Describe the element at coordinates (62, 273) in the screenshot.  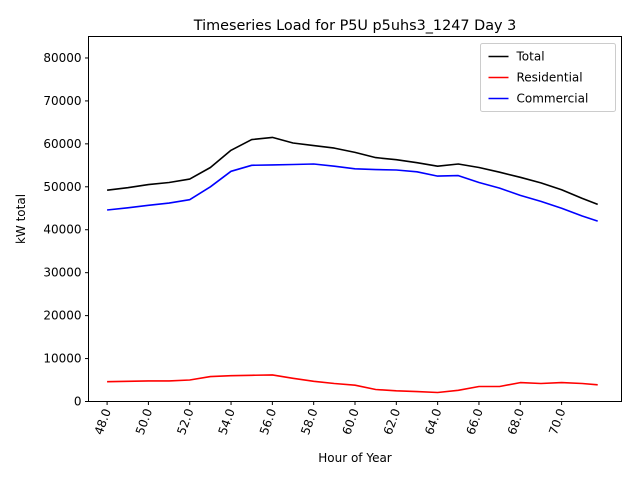
I see `y-tick-label: 30000` at that location.